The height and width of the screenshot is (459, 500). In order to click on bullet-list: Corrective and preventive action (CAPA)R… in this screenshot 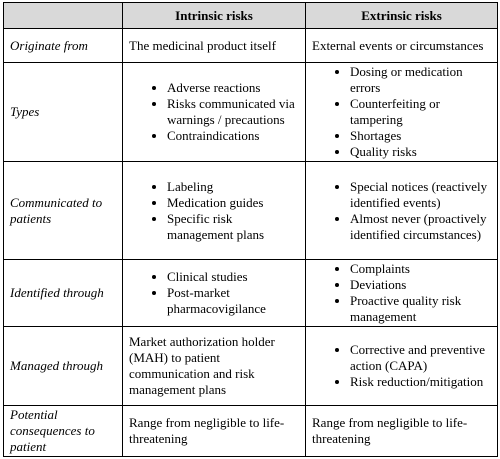, I will do `click(401, 366)`.